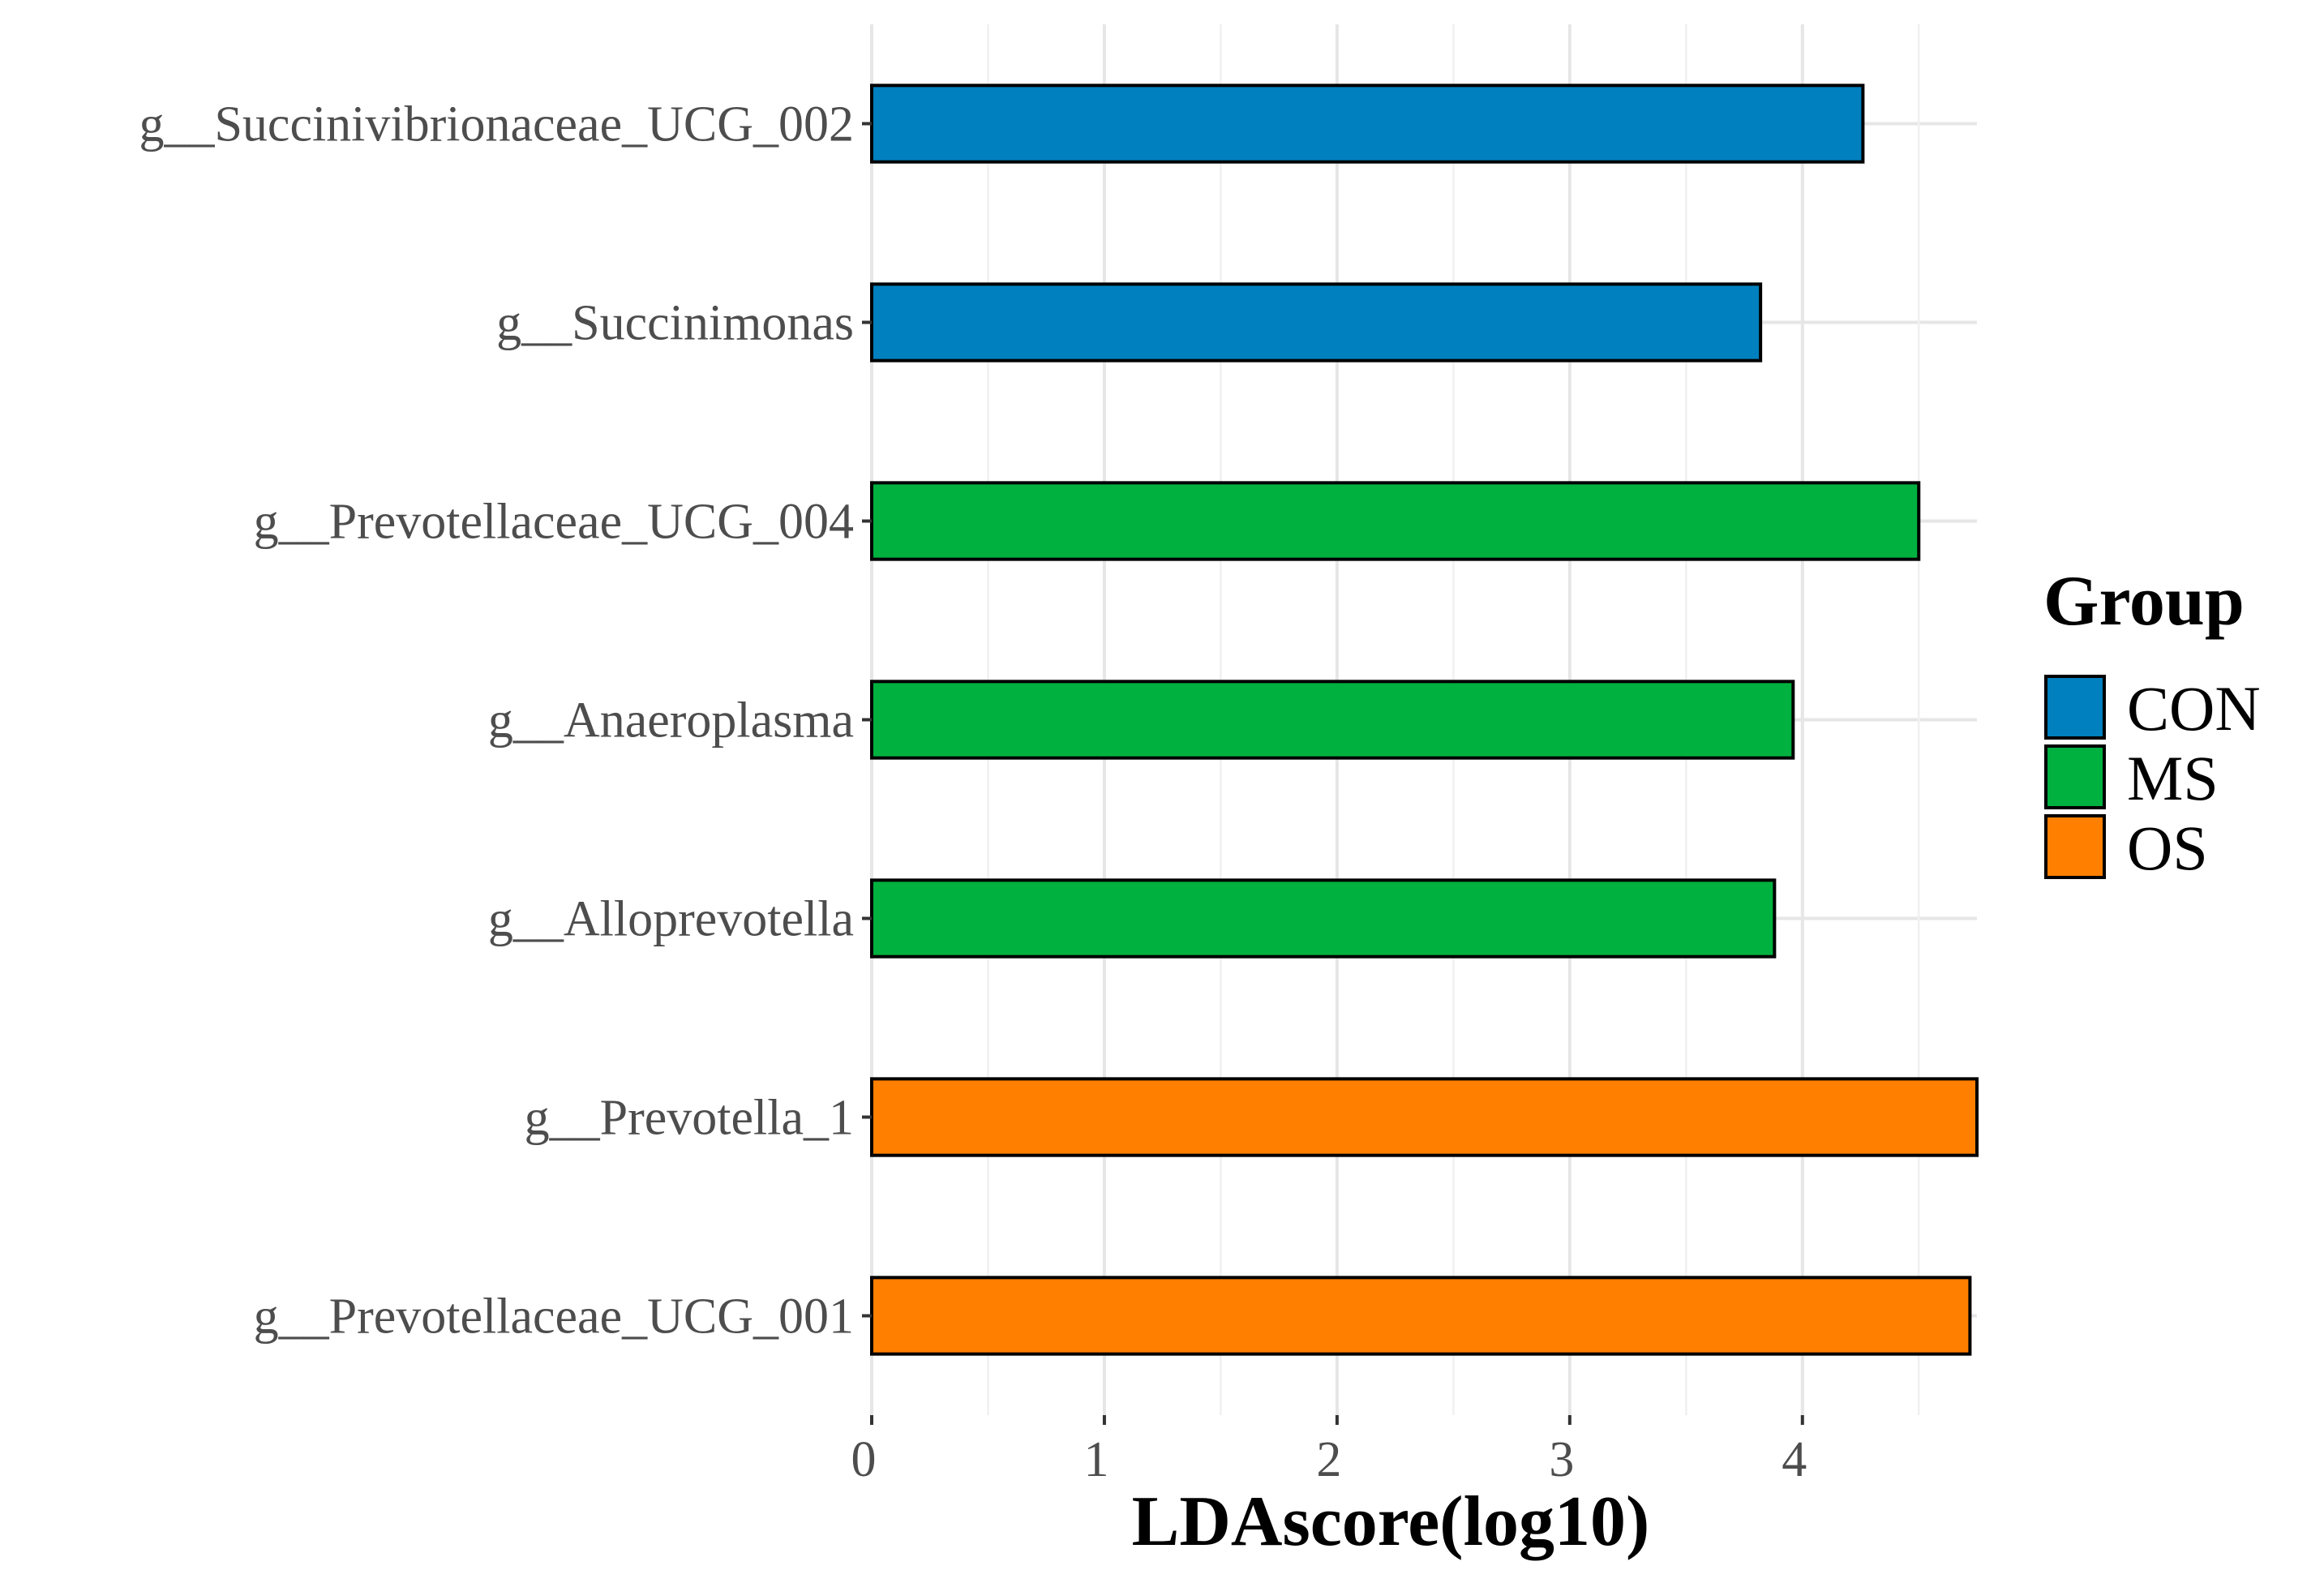  I want to click on bar-g__Prevotellaceae_UCG_001, so click(1421, 1316).